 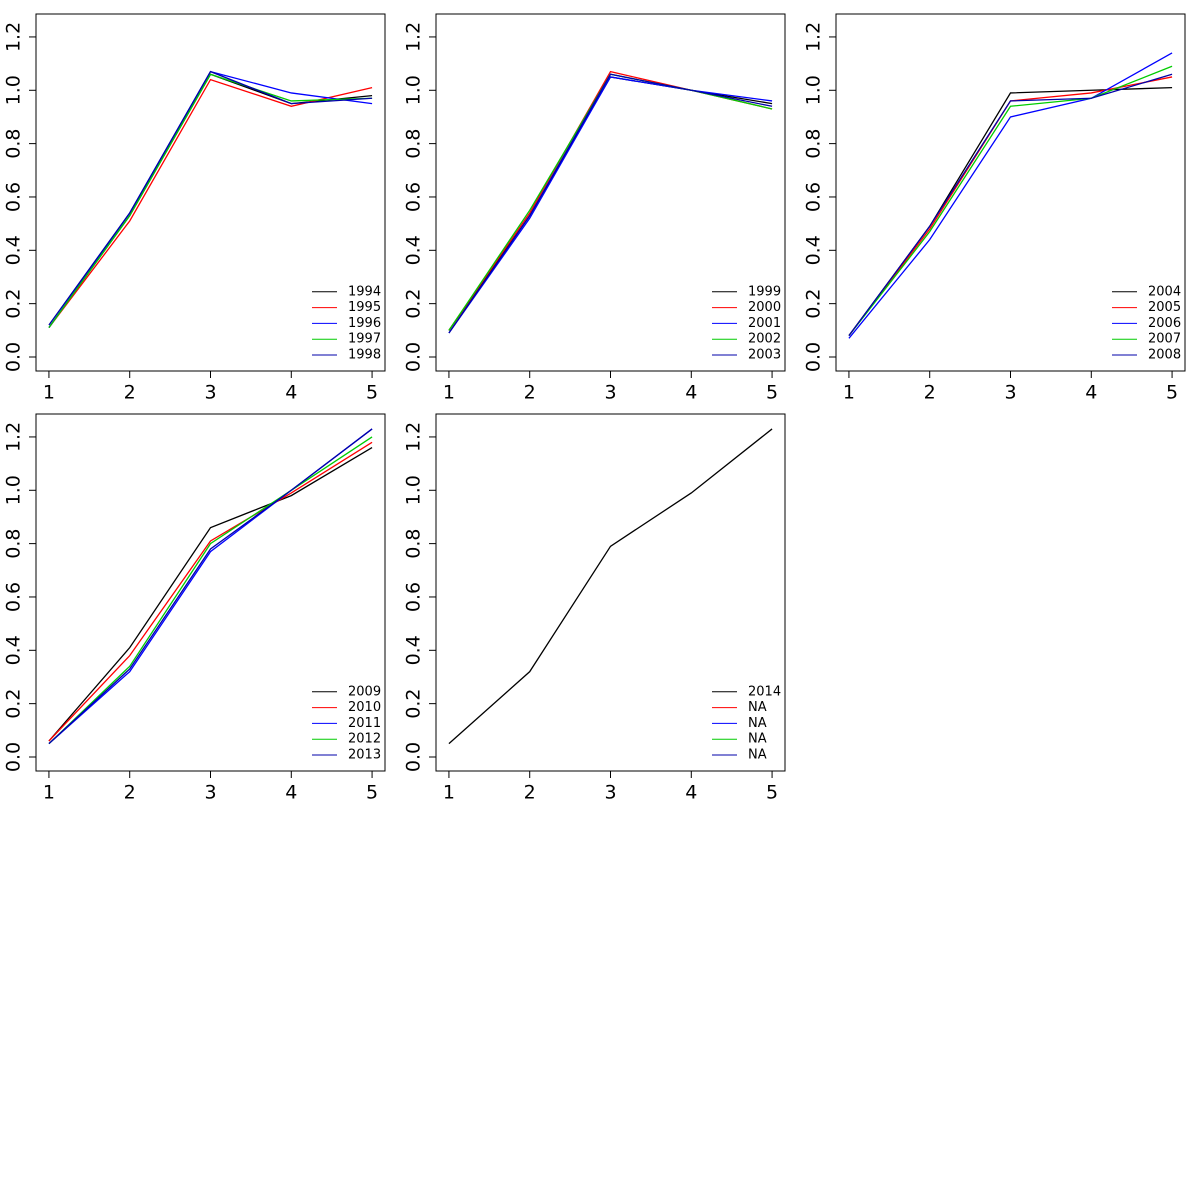 What do you see at coordinates (764, 339) in the screenshot?
I see `legend-label: 2002` at bounding box center [764, 339].